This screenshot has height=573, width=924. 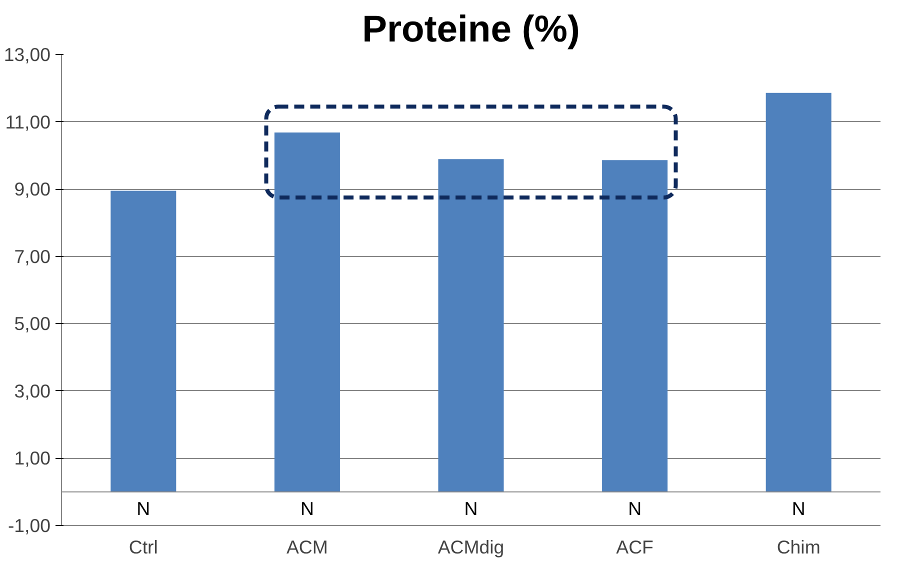 What do you see at coordinates (307, 547) in the screenshot?
I see `x-tick-label: ACM` at bounding box center [307, 547].